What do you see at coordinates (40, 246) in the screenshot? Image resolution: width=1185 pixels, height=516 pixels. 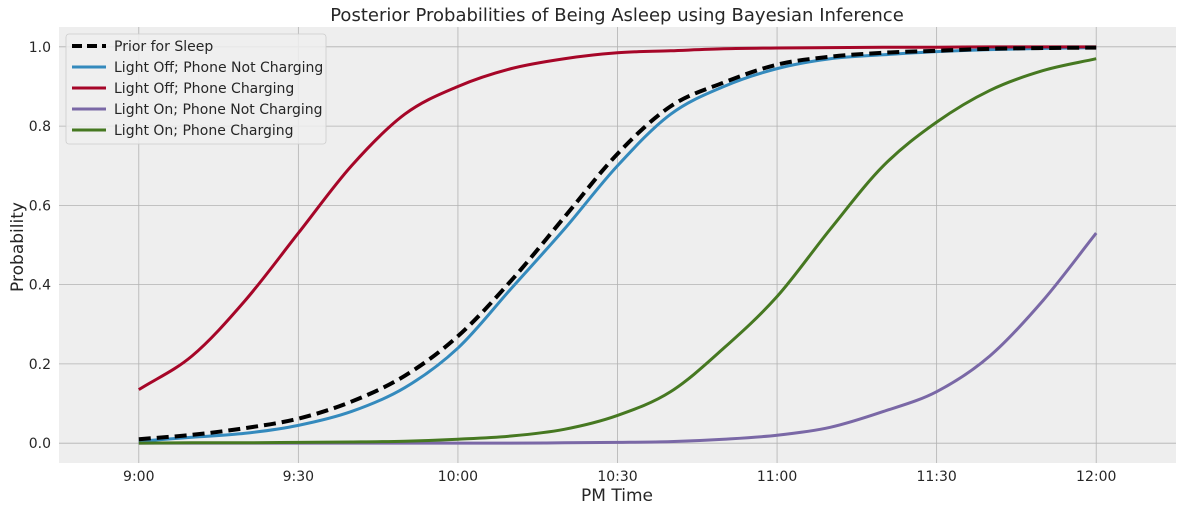 I see `y-axis-ticks: 0.0 0.2 0.4 0.6 0.8 1.0` at bounding box center [40, 246].